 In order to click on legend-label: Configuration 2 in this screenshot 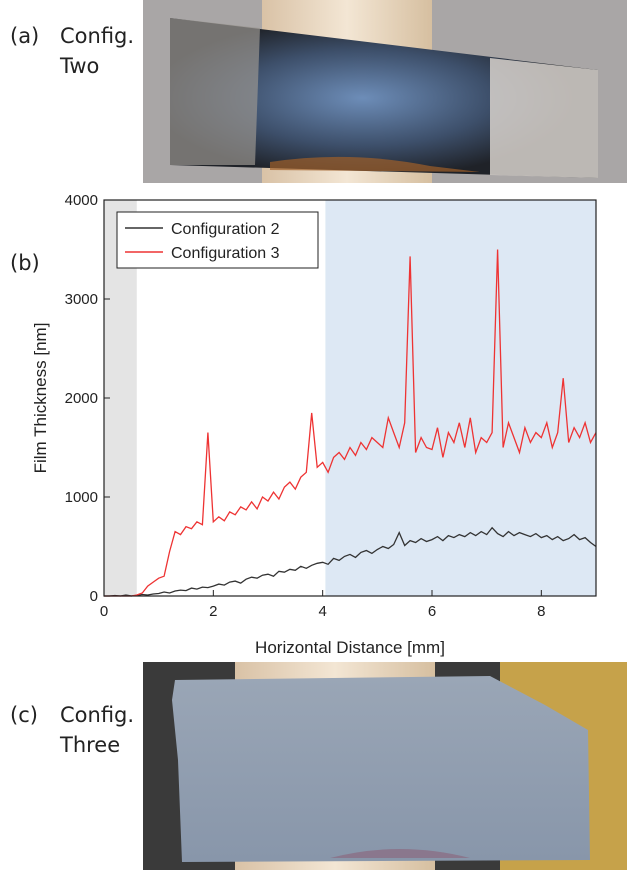, I will do `click(225, 229)`.